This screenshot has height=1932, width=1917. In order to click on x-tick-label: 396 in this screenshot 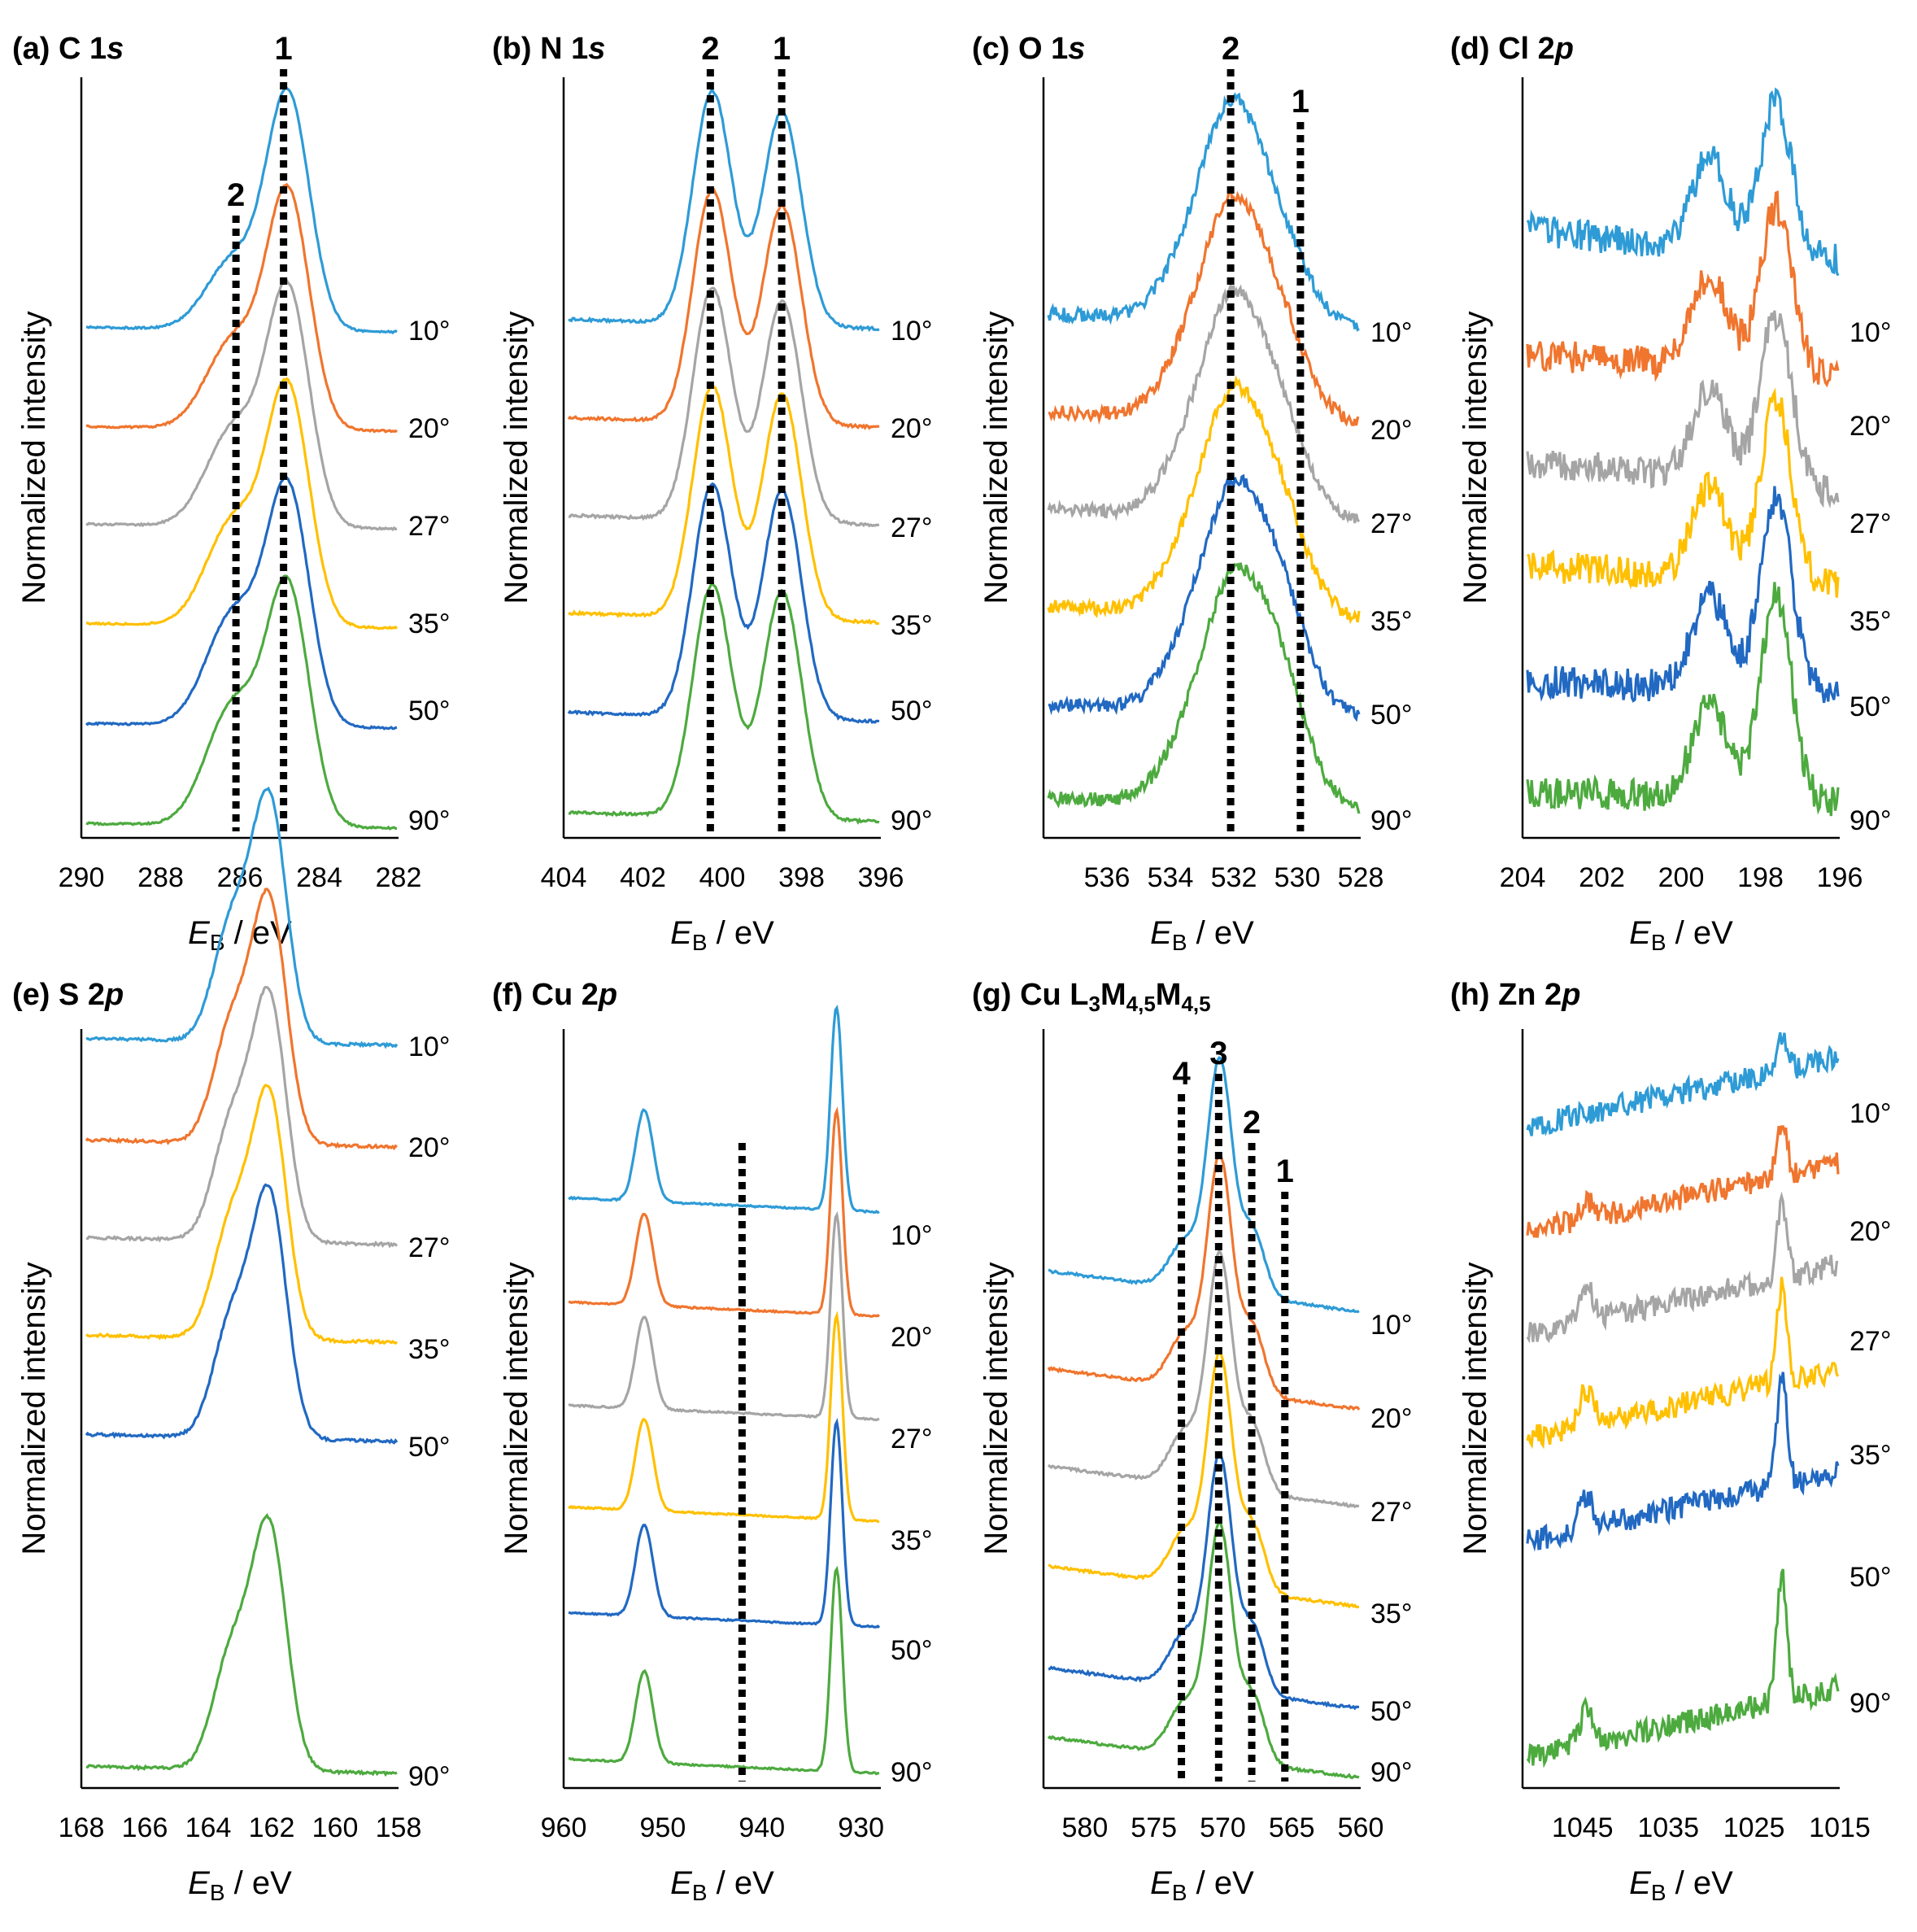, I will do `click(881, 877)`.